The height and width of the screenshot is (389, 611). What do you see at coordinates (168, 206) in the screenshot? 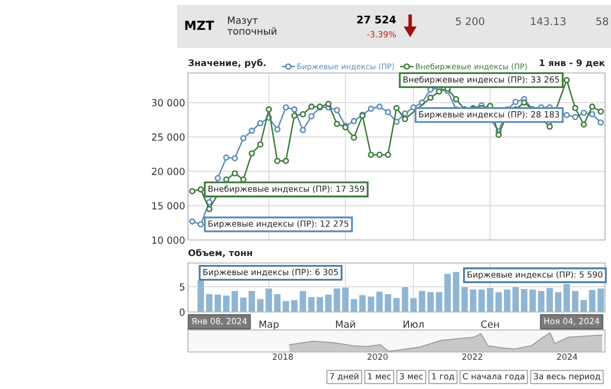
I see `y-tick-label: 15 000` at bounding box center [168, 206].